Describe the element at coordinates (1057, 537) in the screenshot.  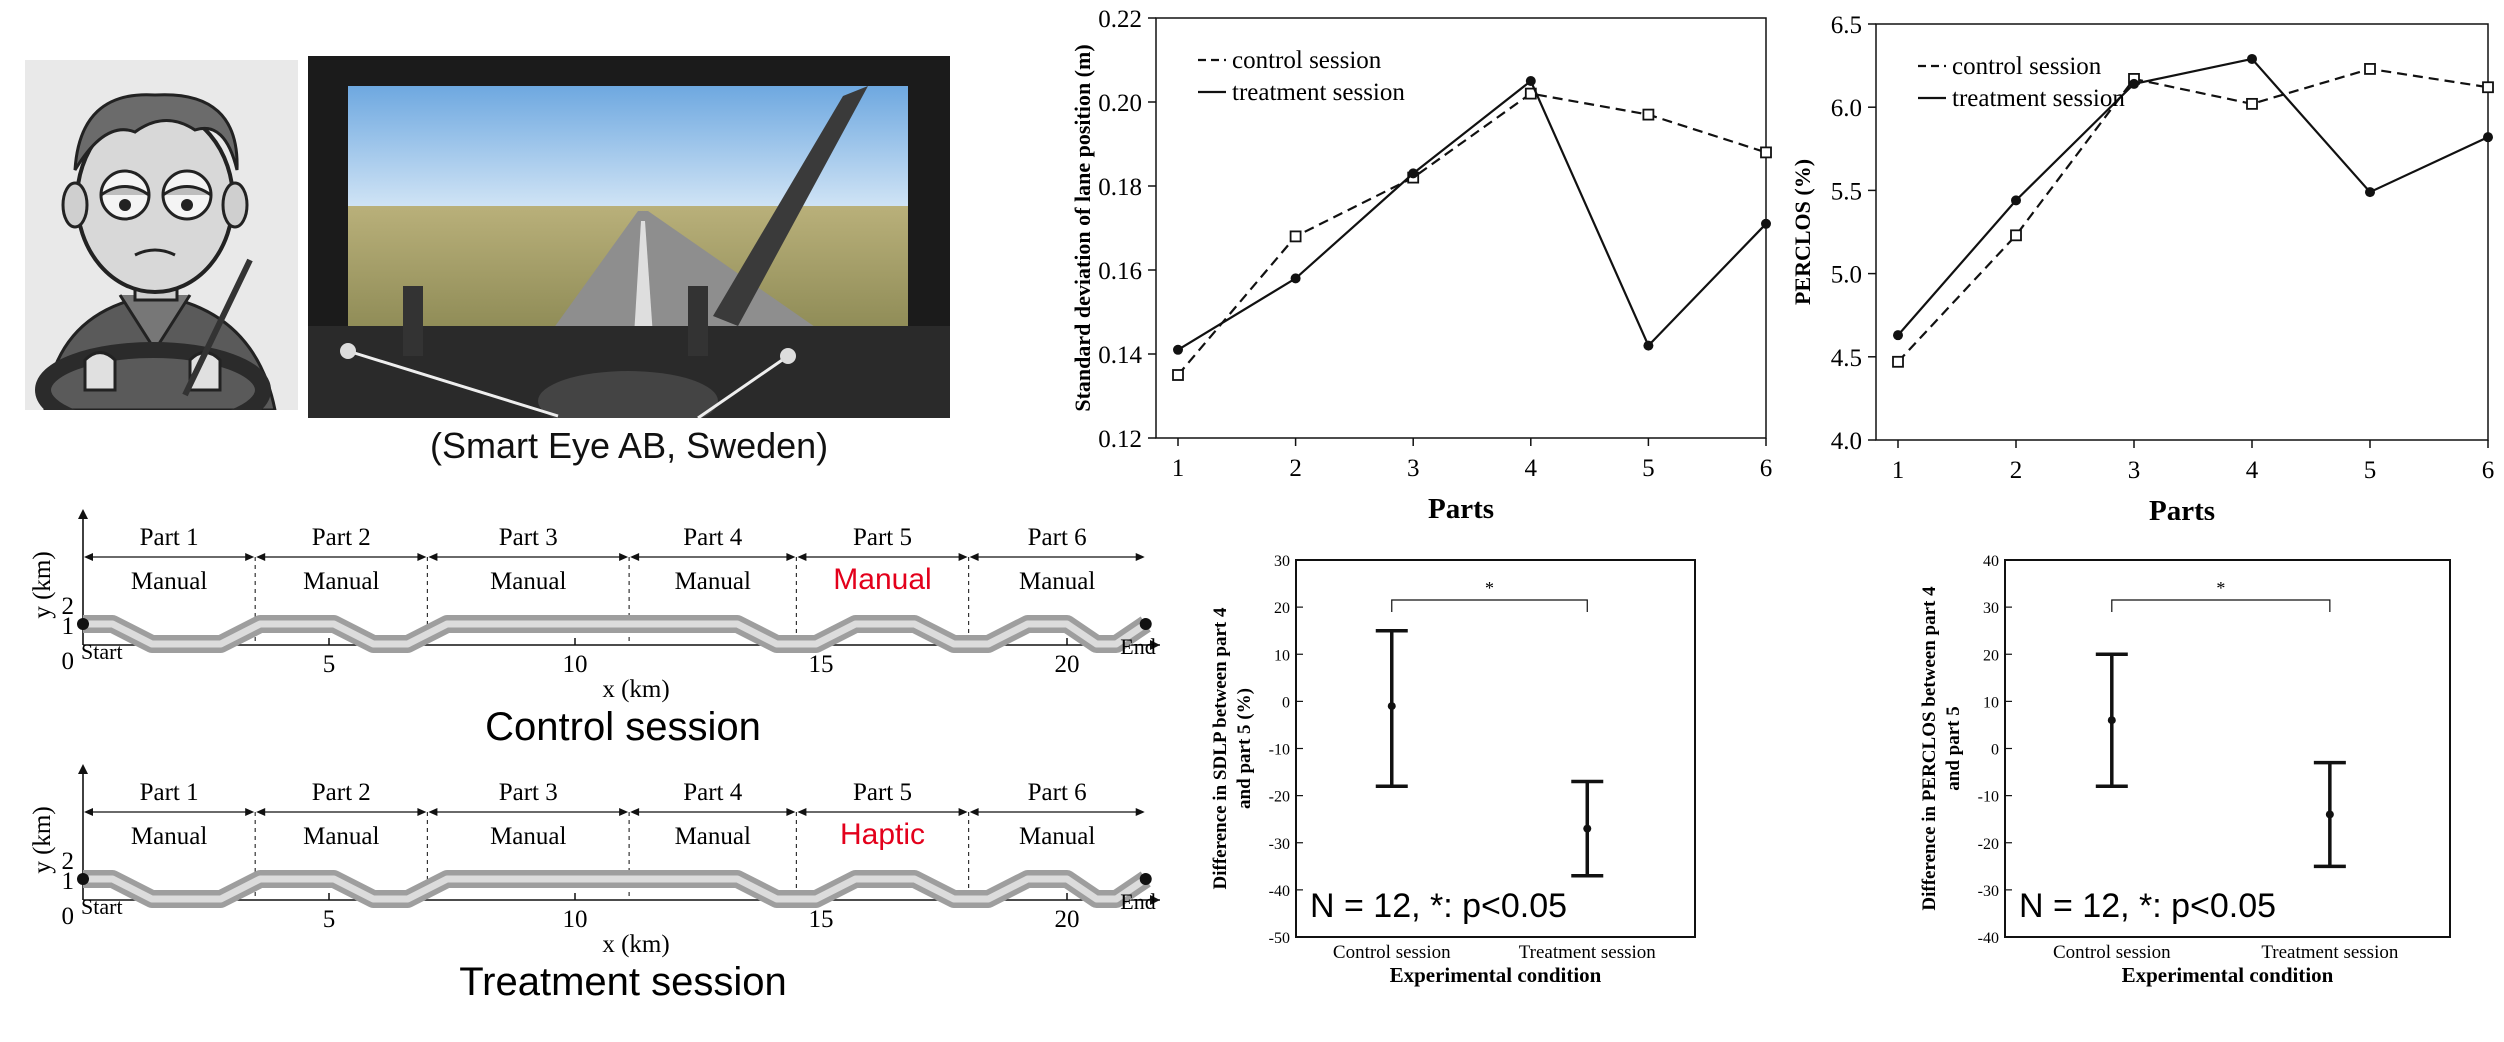
I see `part-label: Part 6` at that location.